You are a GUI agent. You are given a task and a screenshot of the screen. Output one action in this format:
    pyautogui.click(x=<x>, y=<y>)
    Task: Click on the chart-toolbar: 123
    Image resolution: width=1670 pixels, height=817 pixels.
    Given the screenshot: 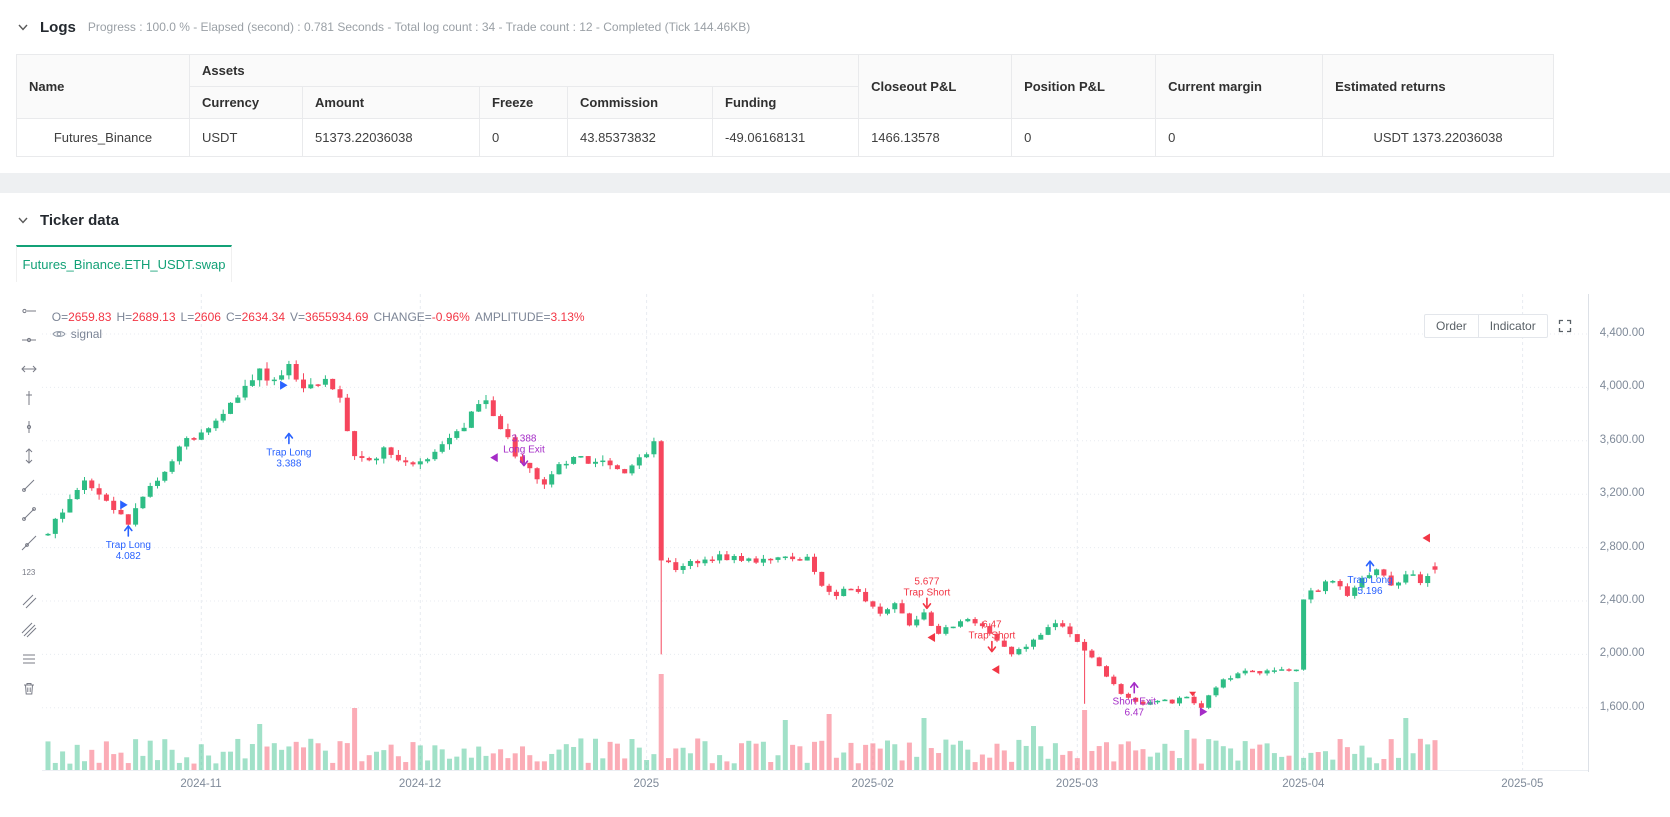 What is the action you would take?
    pyautogui.click(x=29, y=545)
    